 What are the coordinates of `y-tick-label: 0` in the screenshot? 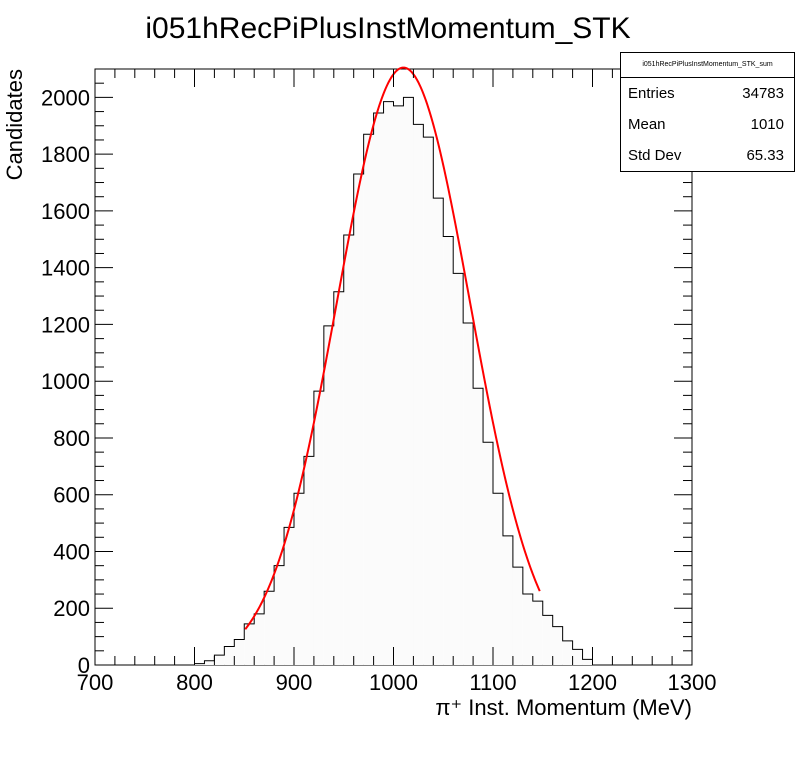 It's located at (84, 665).